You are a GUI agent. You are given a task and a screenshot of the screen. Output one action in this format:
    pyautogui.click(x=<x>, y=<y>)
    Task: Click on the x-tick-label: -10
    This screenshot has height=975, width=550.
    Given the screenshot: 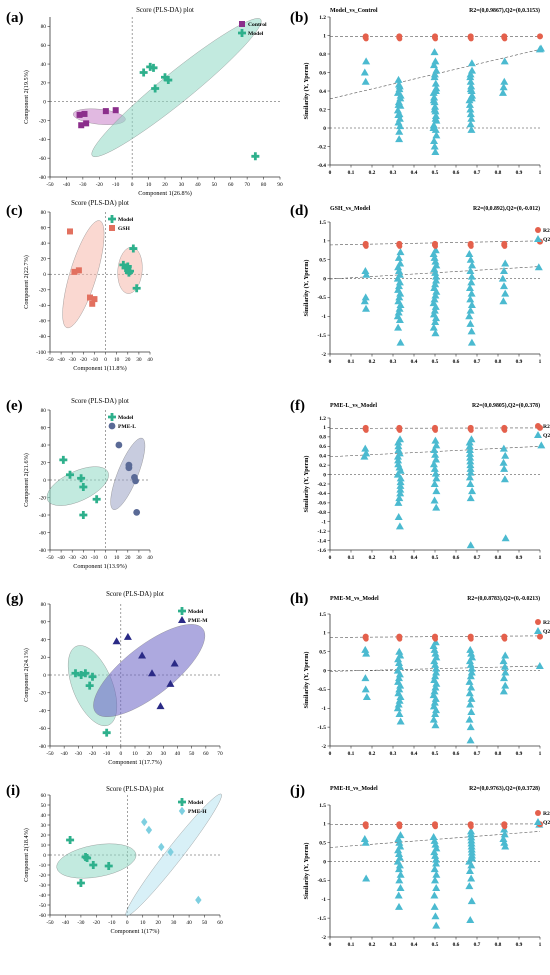 What is the action you would take?
    pyautogui.click(x=115, y=185)
    